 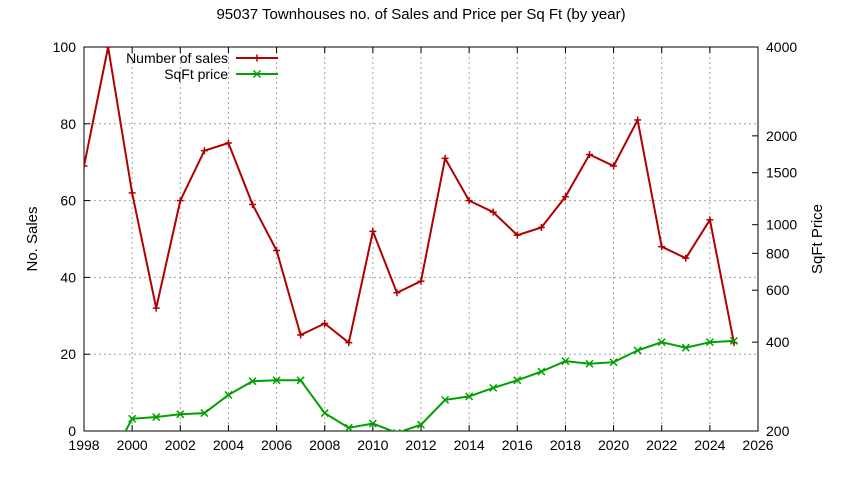 I want to click on y-tick-labels: 0 20 40 60 80 100, so click(x=65, y=239).